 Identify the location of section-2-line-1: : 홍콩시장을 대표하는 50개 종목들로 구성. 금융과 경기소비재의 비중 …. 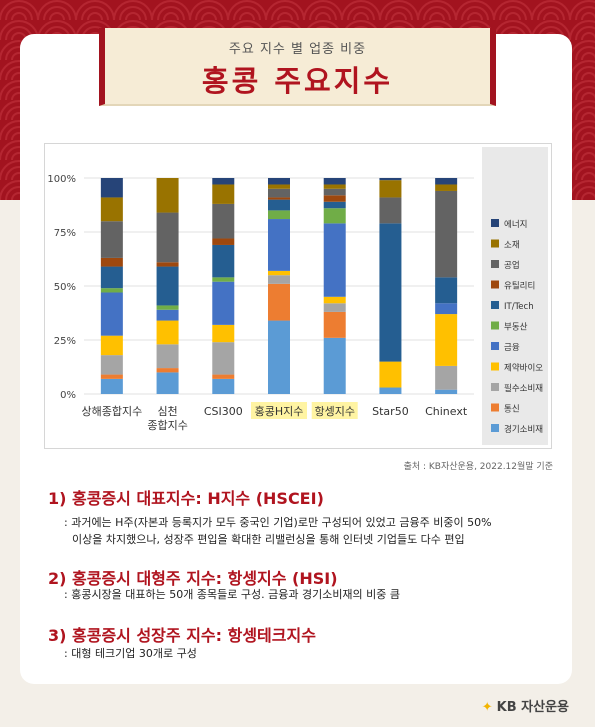
(232, 594).